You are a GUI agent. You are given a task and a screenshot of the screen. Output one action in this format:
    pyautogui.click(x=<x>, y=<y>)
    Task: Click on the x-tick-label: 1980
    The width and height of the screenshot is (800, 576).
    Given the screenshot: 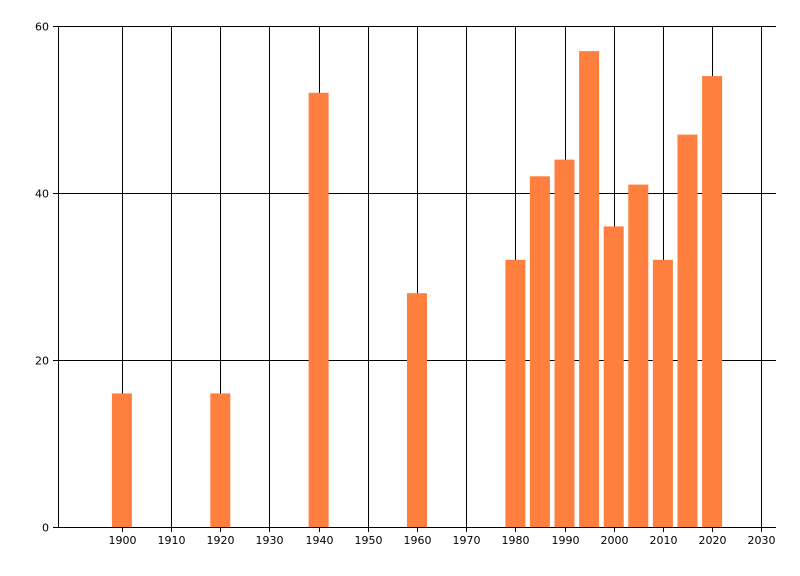 What is the action you would take?
    pyautogui.click(x=516, y=540)
    